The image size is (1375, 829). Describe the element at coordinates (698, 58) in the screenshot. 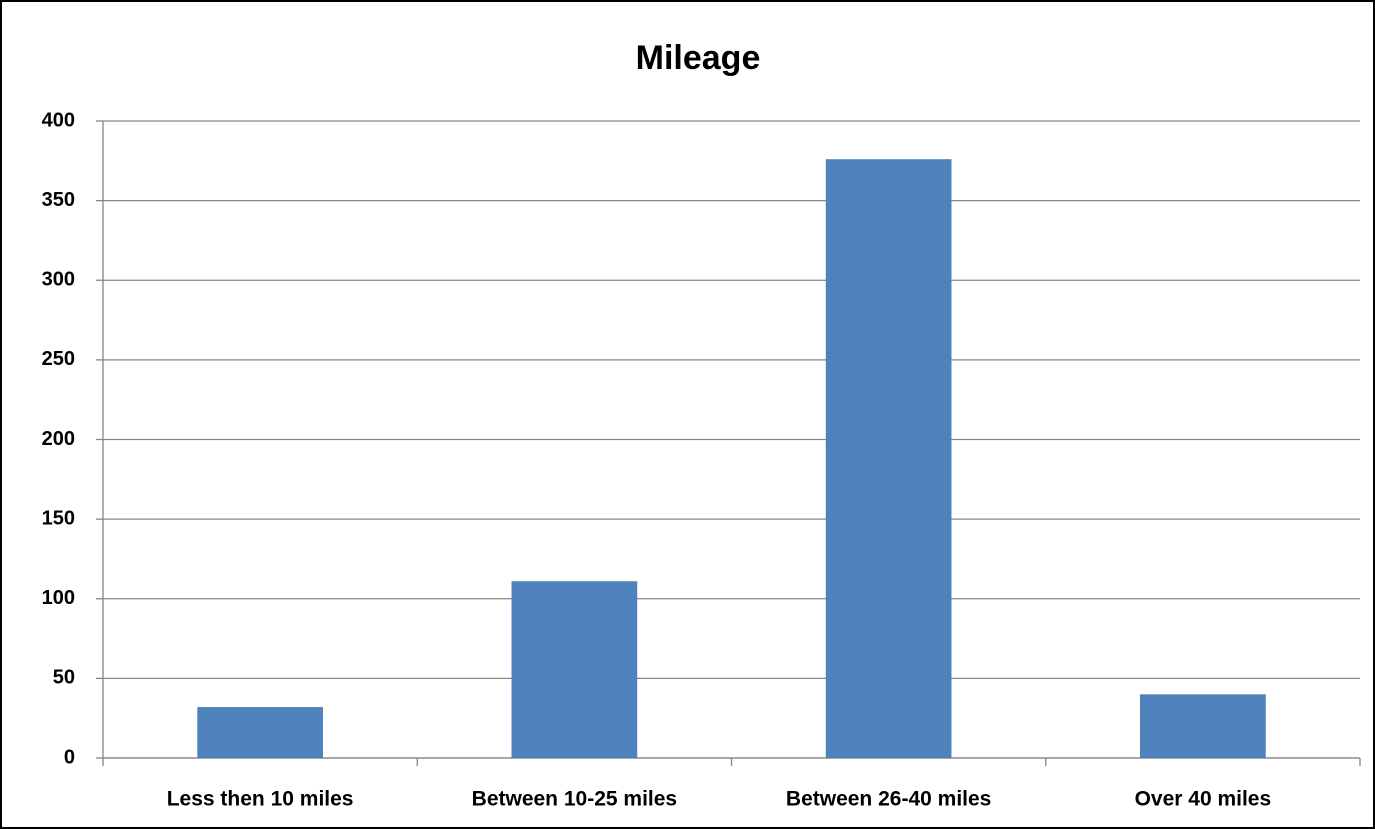

I see `chart-title: Mileage` at that location.